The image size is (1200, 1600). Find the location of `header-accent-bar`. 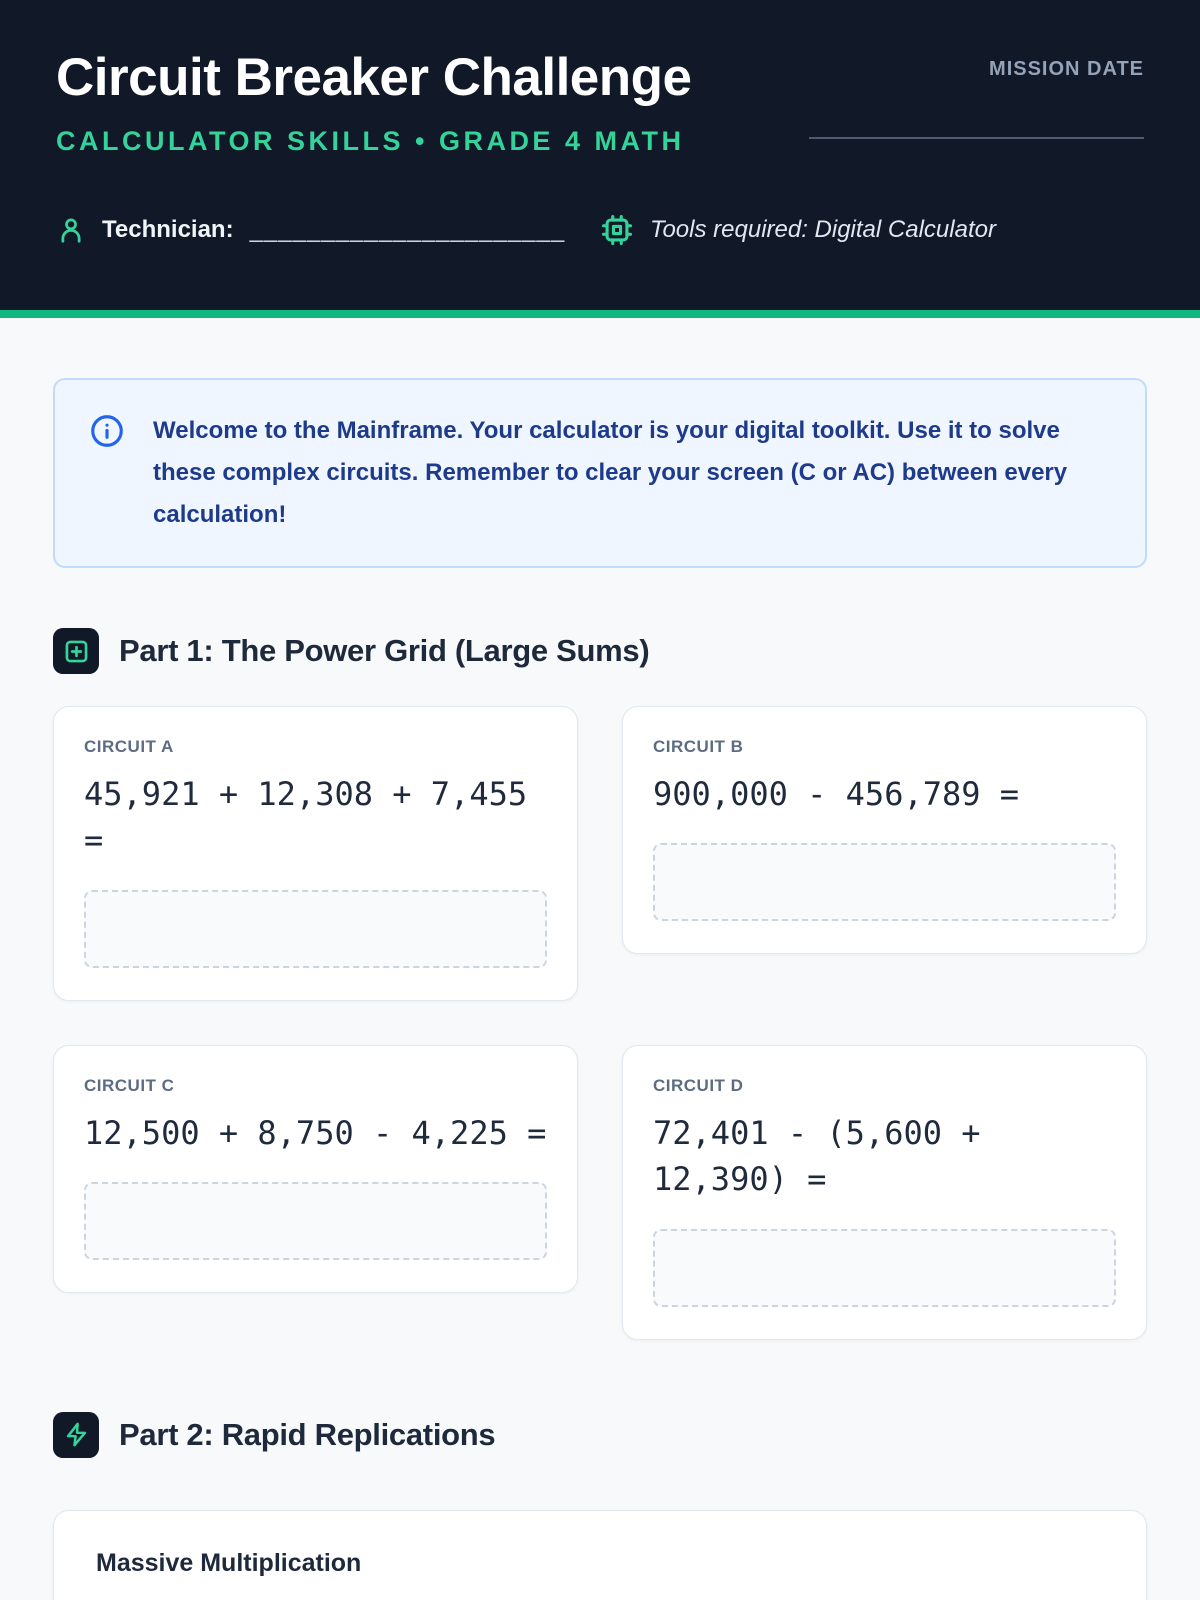

header-accent-bar is located at coordinates (600, 314).